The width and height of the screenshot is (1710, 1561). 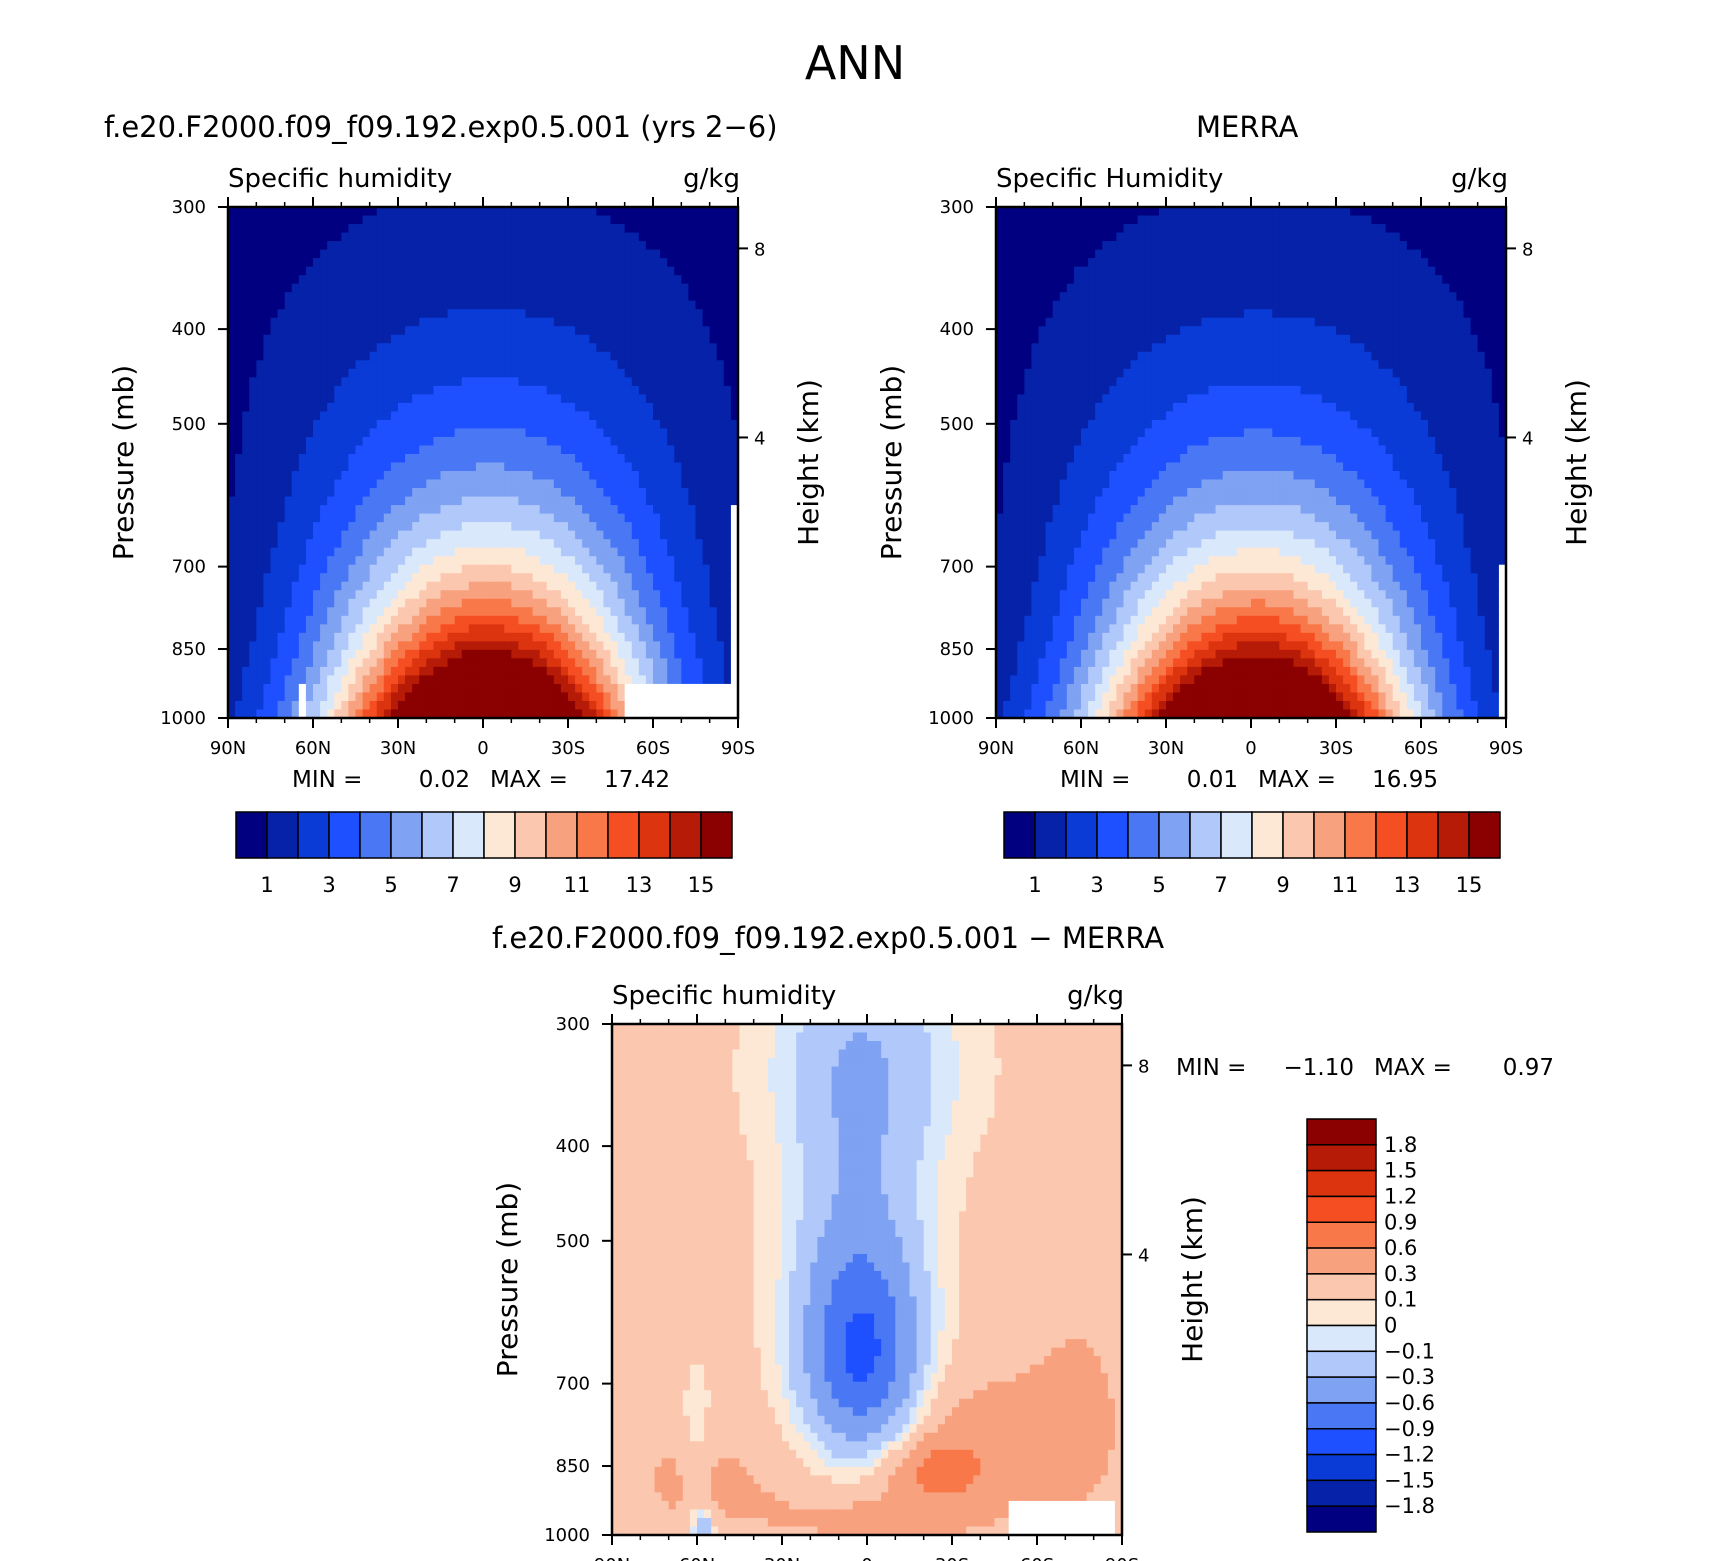 I want to click on x-tick-label: 30S, so click(x=568, y=748).